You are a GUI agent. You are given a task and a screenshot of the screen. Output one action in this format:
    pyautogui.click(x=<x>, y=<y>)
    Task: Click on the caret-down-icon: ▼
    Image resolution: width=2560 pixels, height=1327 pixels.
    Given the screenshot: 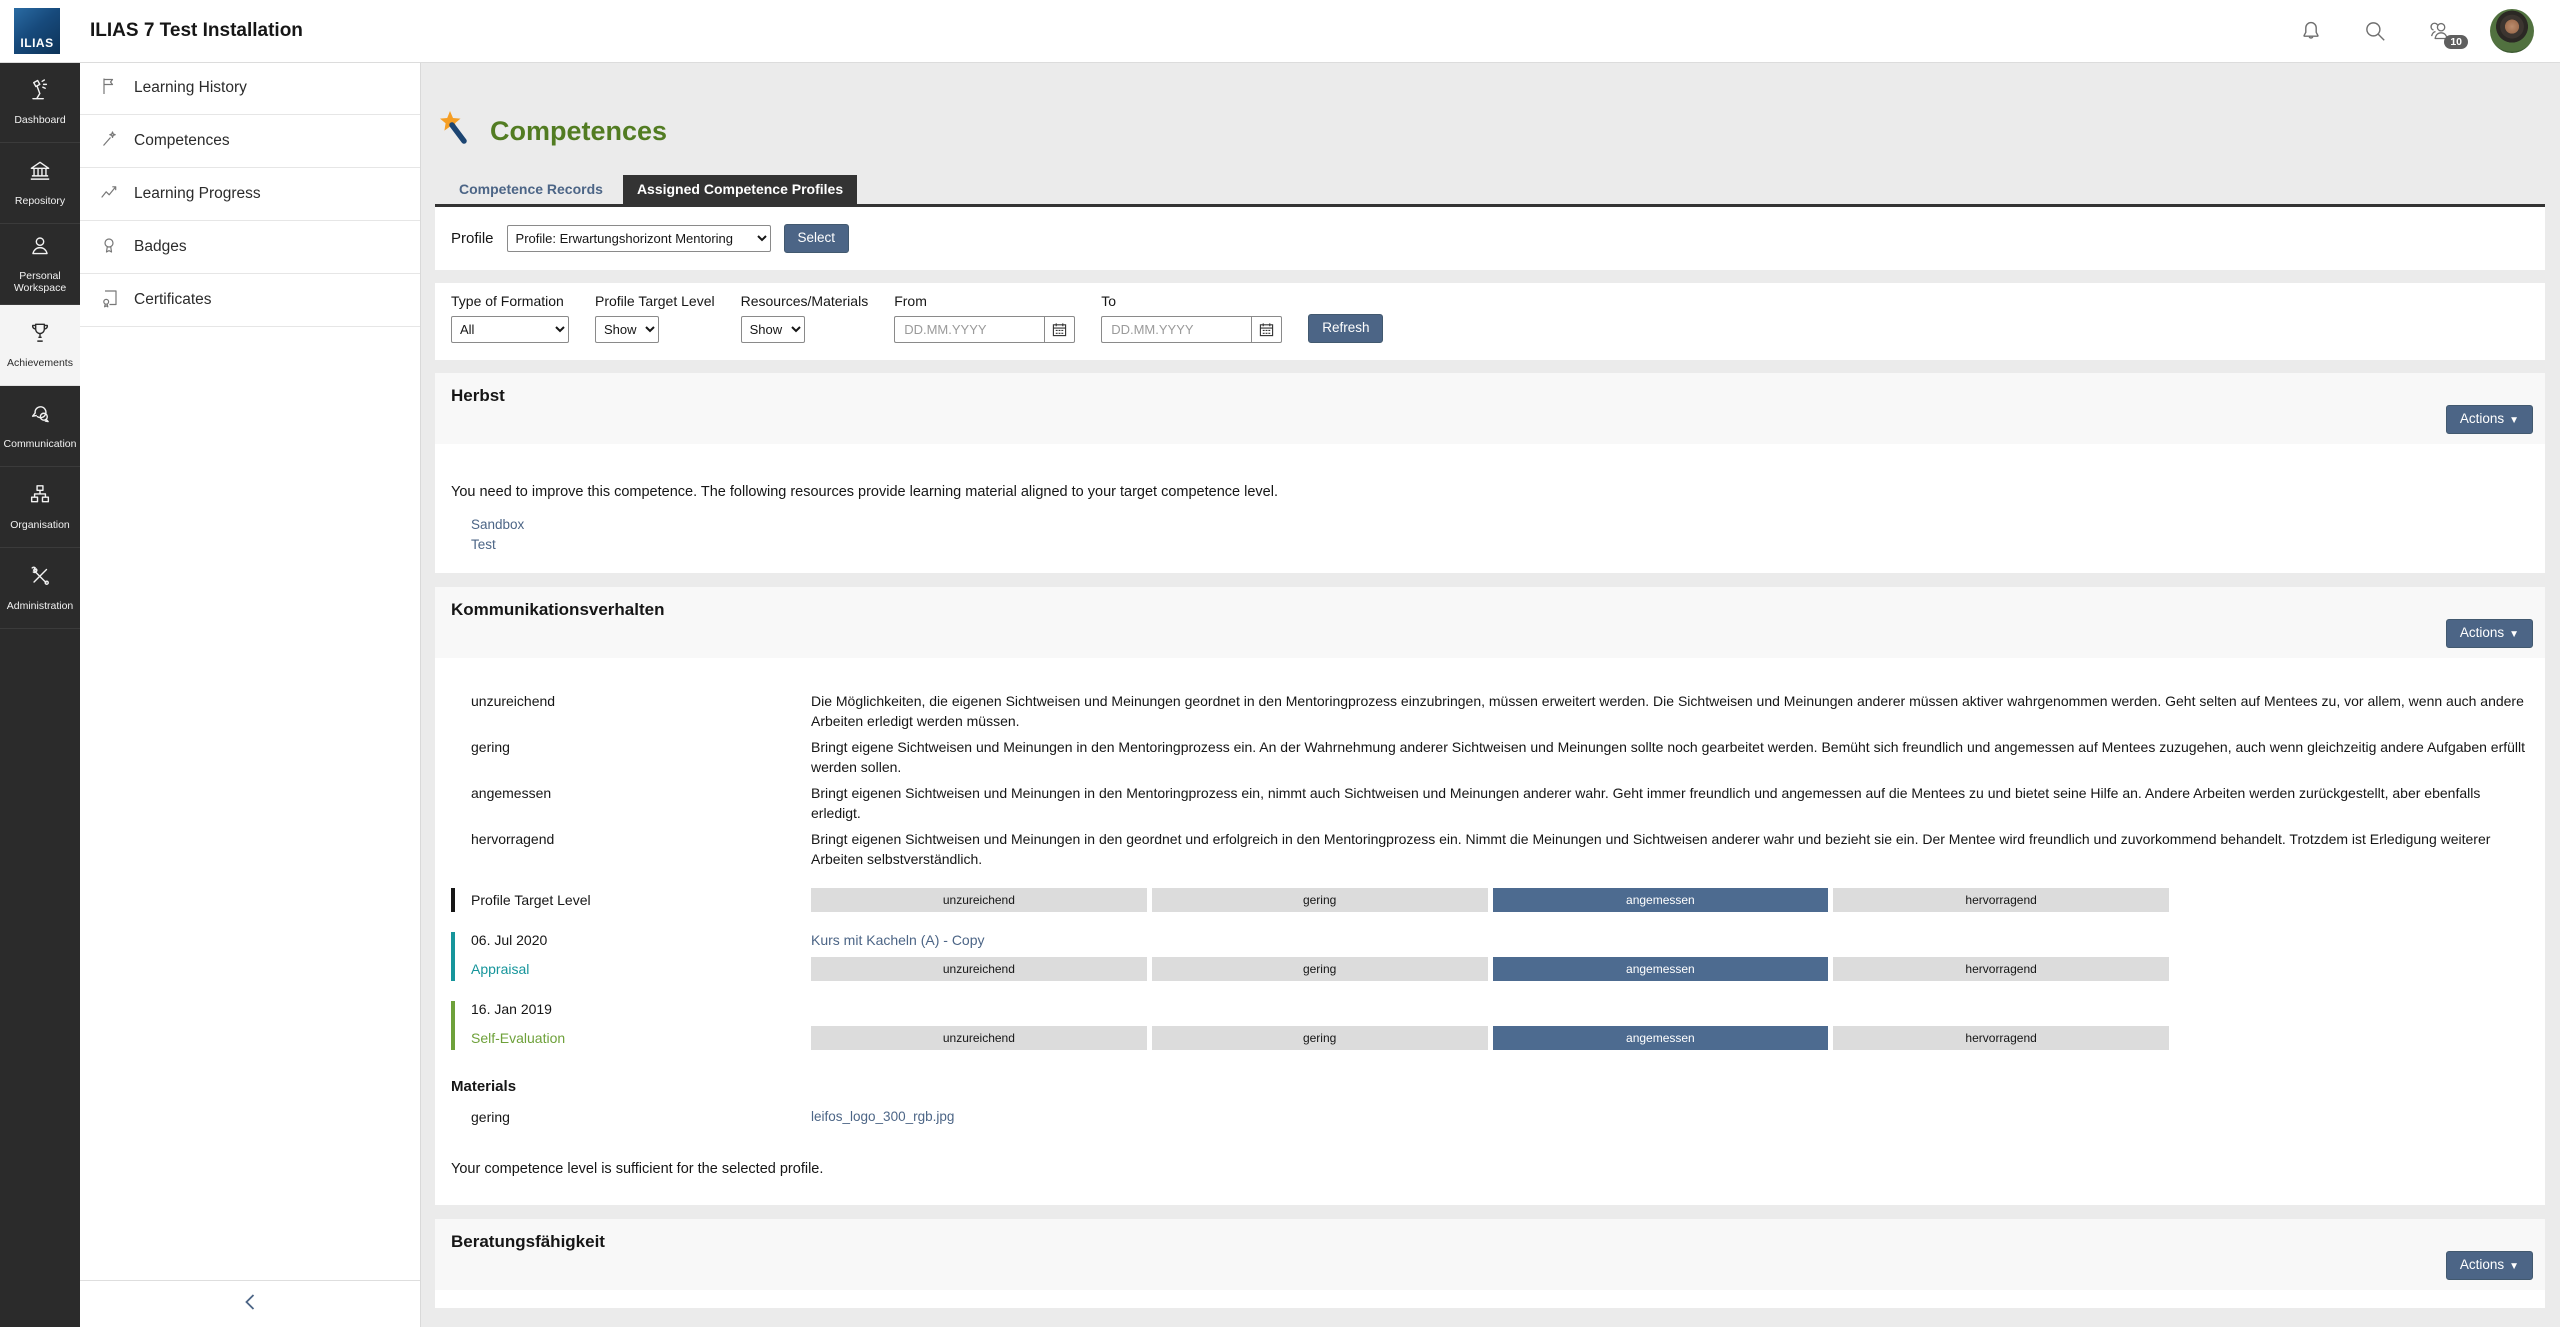 What is the action you would take?
    pyautogui.click(x=2514, y=1266)
    